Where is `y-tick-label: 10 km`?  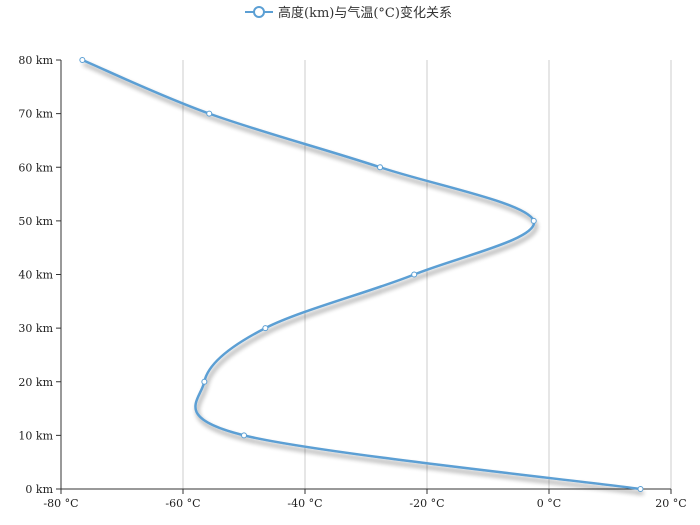 y-tick-label: 10 km is located at coordinates (35, 435).